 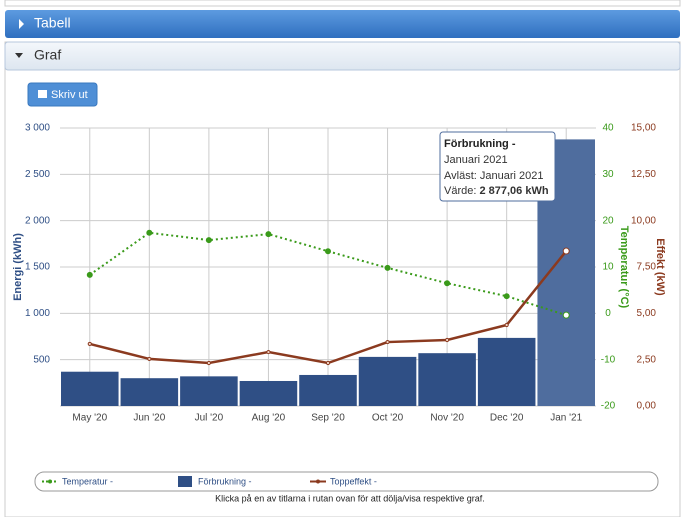 What do you see at coordinates (328, 418) in the screenshot?
I see `x-tick-label: Sep '20` at bounding box center [328, 418].